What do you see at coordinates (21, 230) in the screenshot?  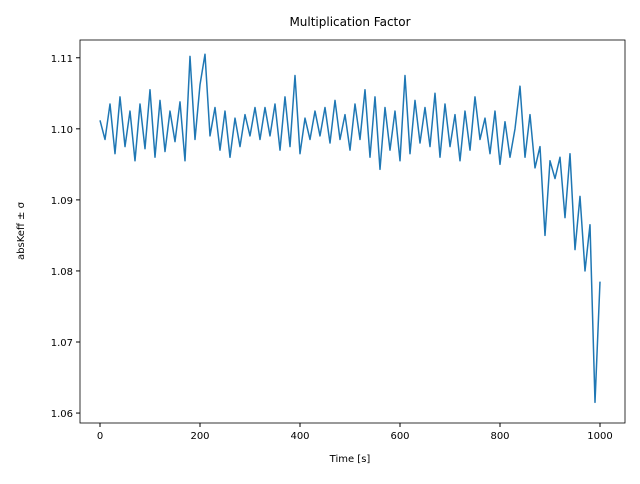 I see `y-axis-label: absKeff ± σ` at bounding box center [21, 230].